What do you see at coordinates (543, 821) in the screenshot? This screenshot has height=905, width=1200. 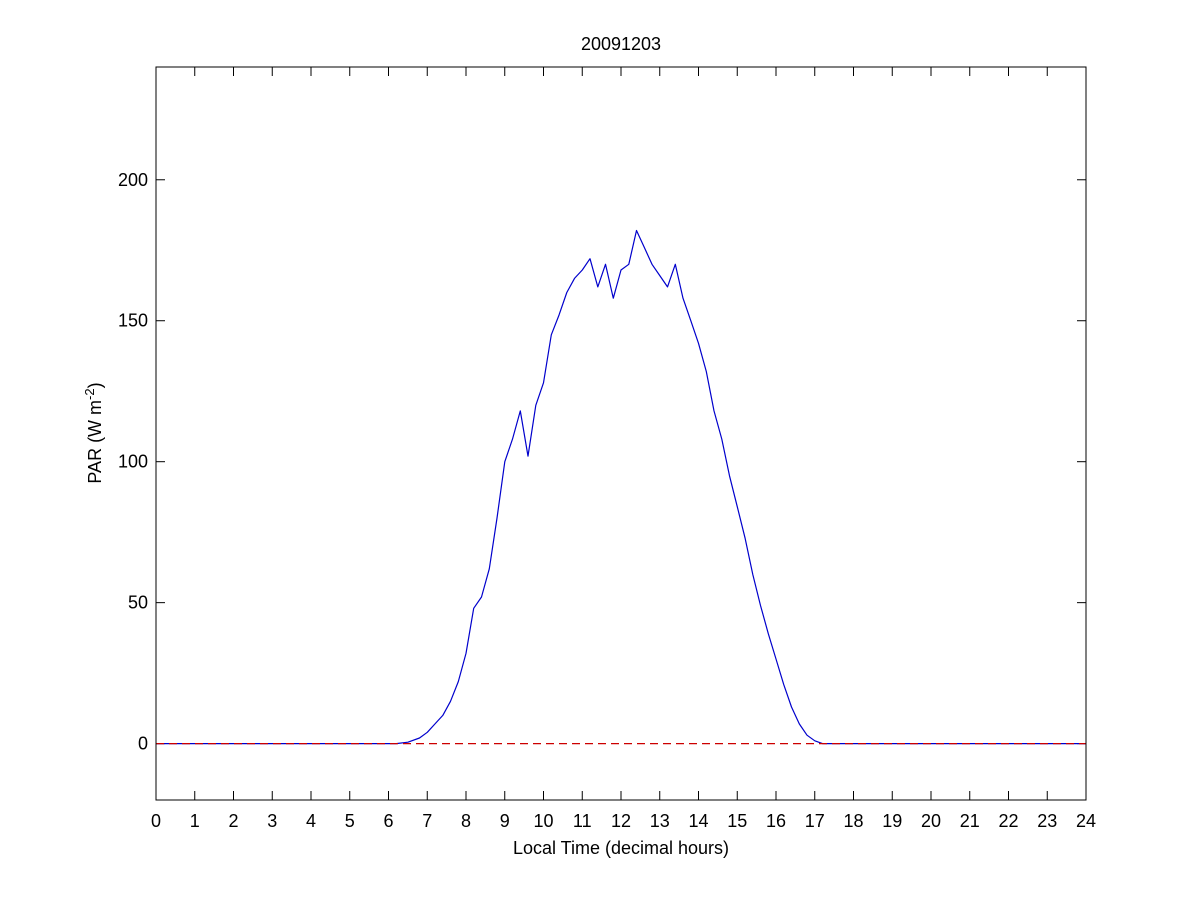 I see `x-tick-label: 10` at bounding box center [543, 821].